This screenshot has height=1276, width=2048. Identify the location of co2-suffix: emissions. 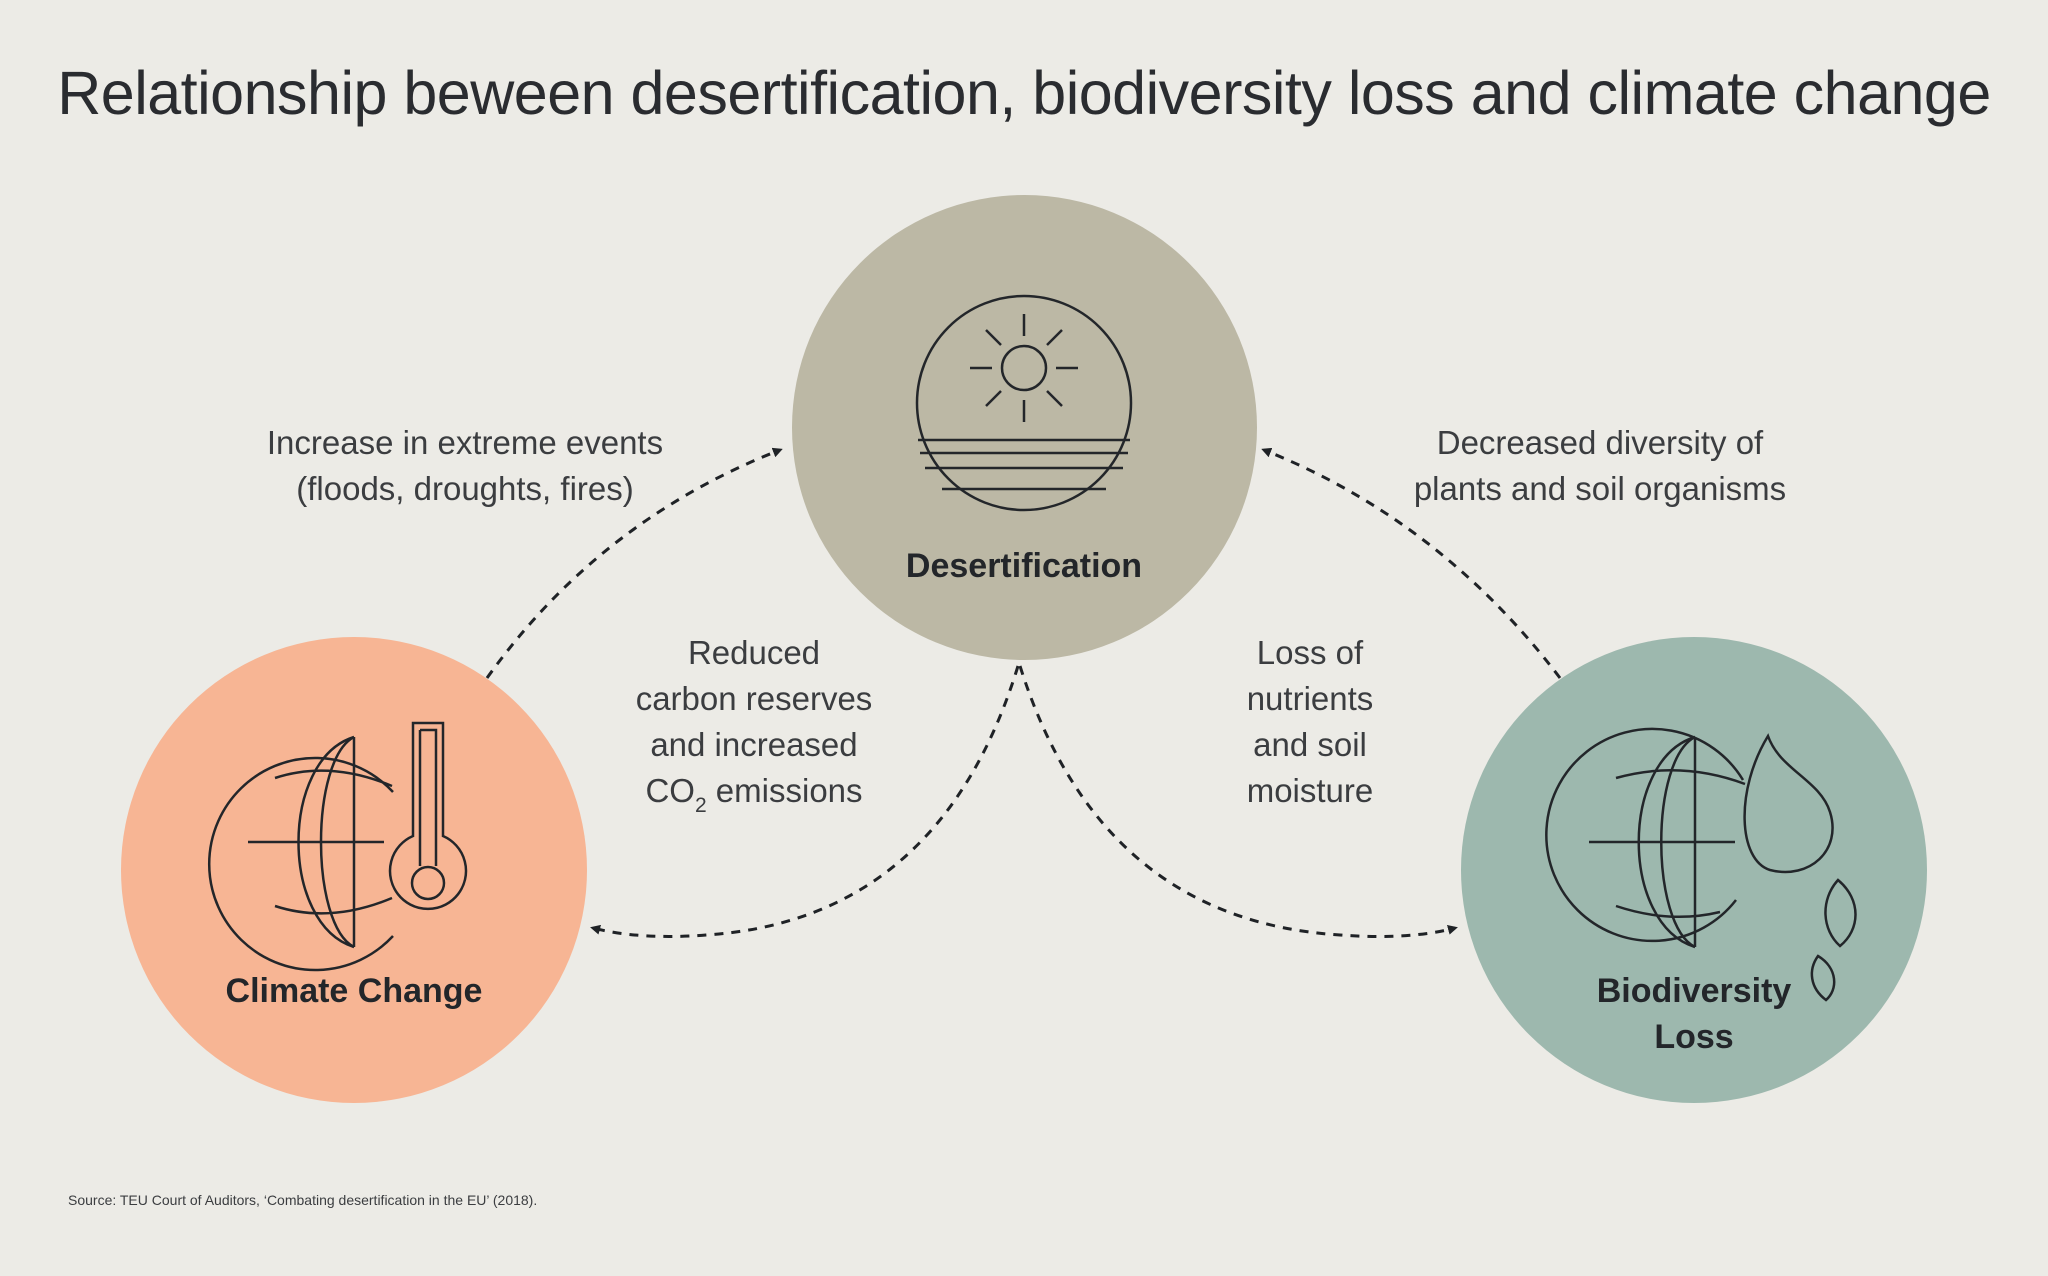
(784, 790).